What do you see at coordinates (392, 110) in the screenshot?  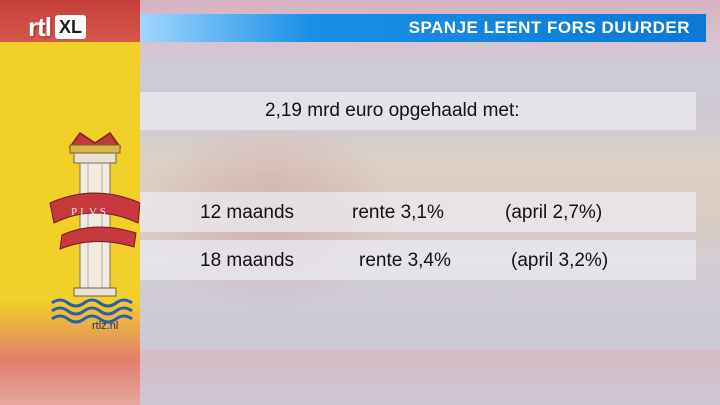 I see `summary-text: 2,19 mrd euro opgehaald met:` at bounding box center [392, 110].